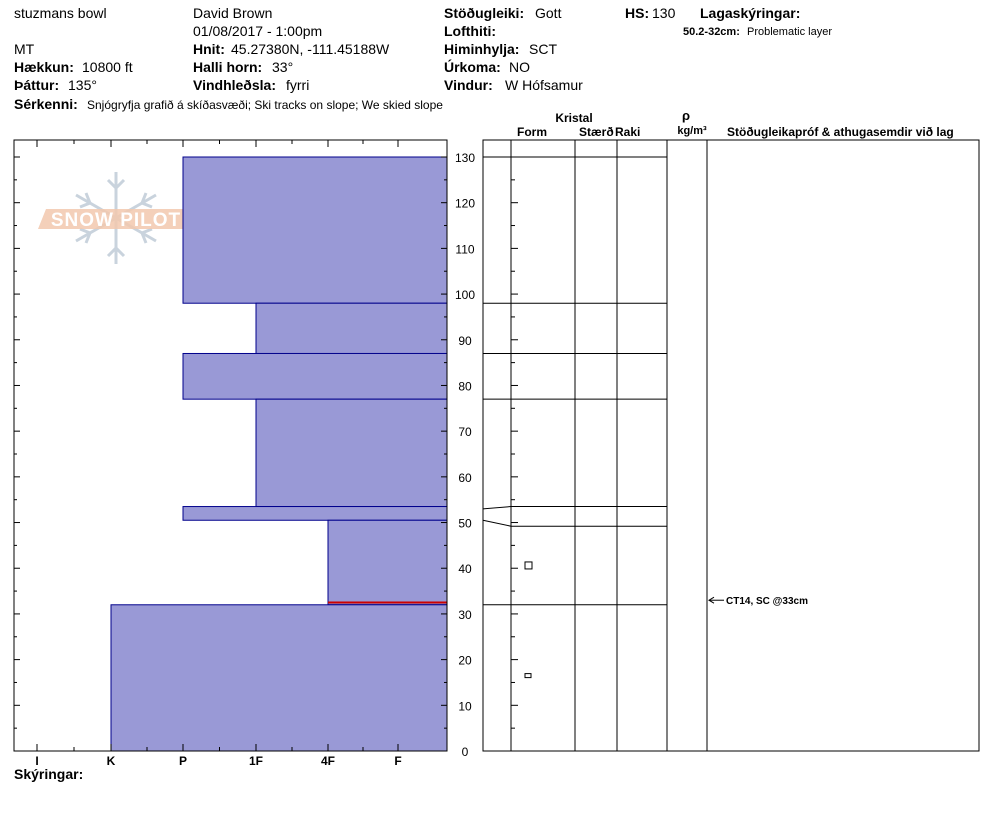 This screenshot has width=994, height=840. I want to click on snowpilot-logo: SNOW PILOT, so click(116, 218).